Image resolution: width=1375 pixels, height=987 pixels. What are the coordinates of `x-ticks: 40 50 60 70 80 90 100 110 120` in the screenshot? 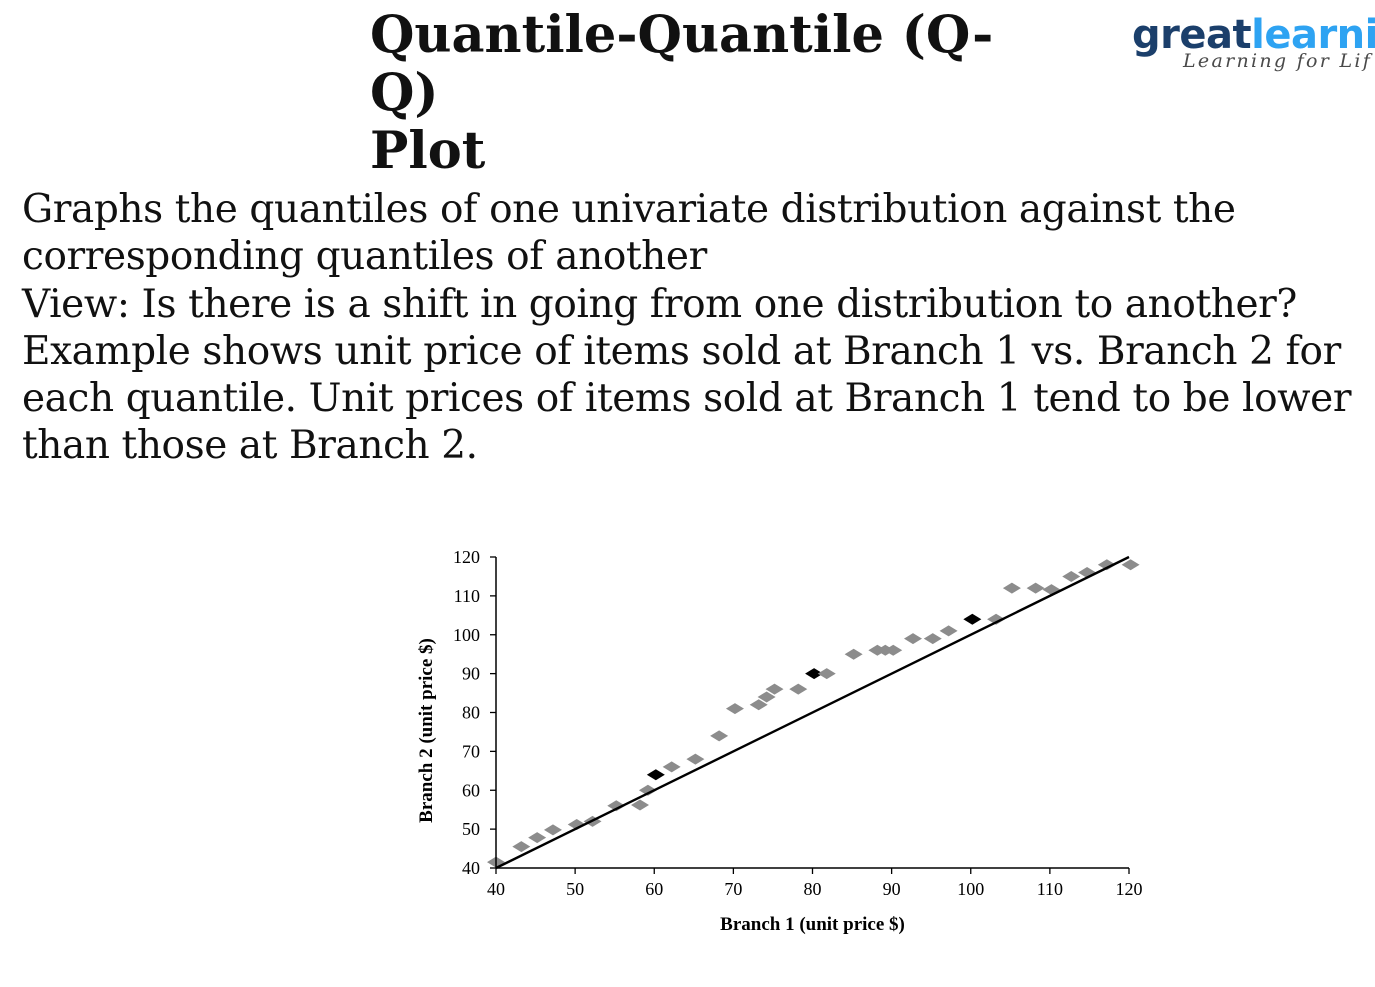 It's located at (815, 883).